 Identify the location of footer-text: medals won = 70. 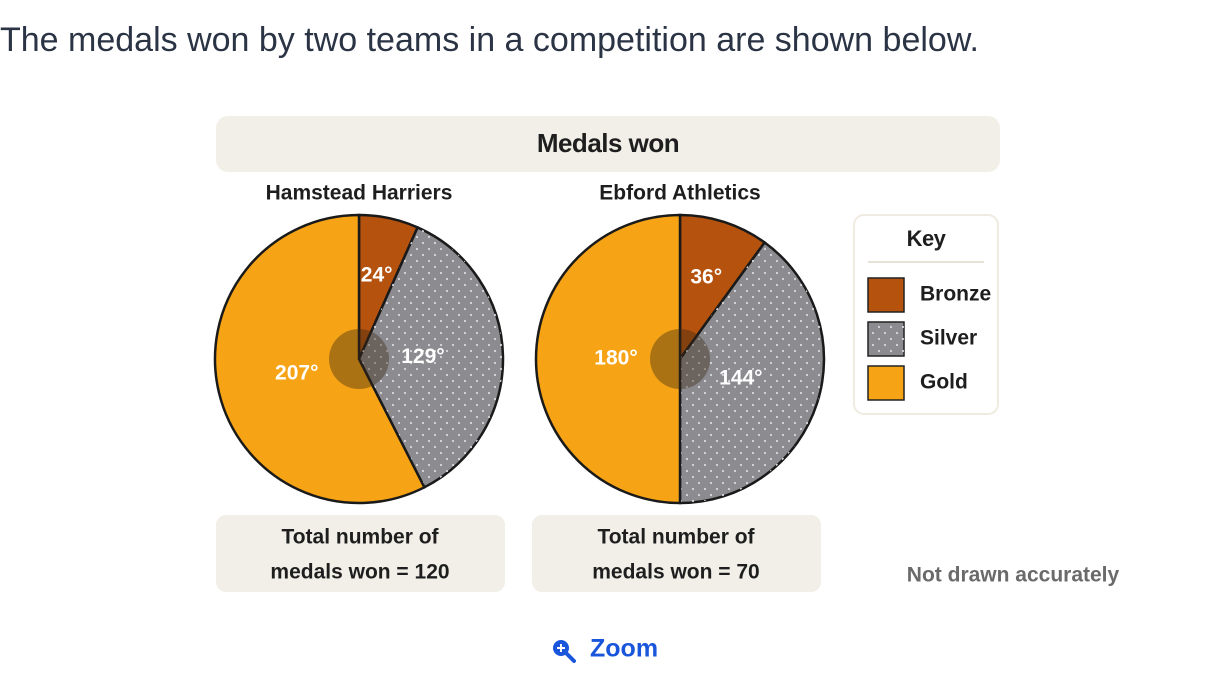
(676, 572).